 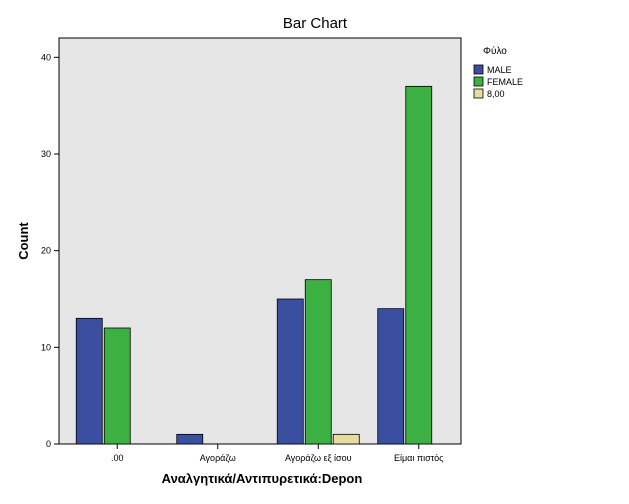 What do you see at coordinates (48, 444) in the screenshot?
I see `y-tick-label: 0` at bounding box center [48, 444].